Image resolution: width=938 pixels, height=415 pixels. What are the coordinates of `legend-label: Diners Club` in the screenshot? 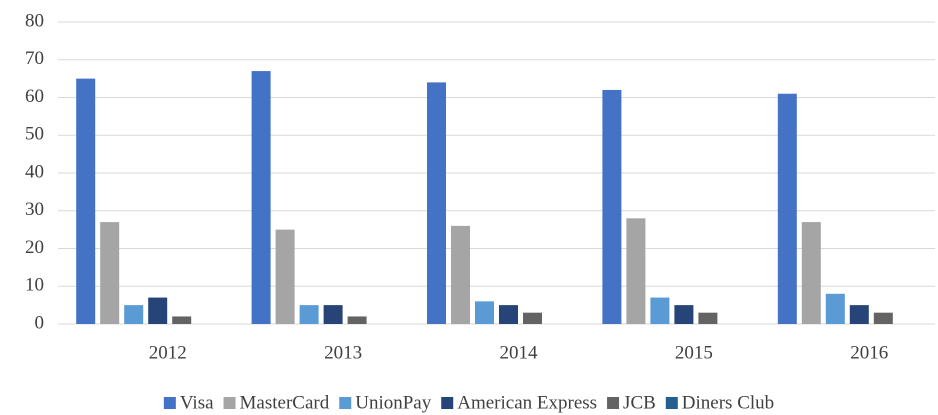 It's located at (728, 402).